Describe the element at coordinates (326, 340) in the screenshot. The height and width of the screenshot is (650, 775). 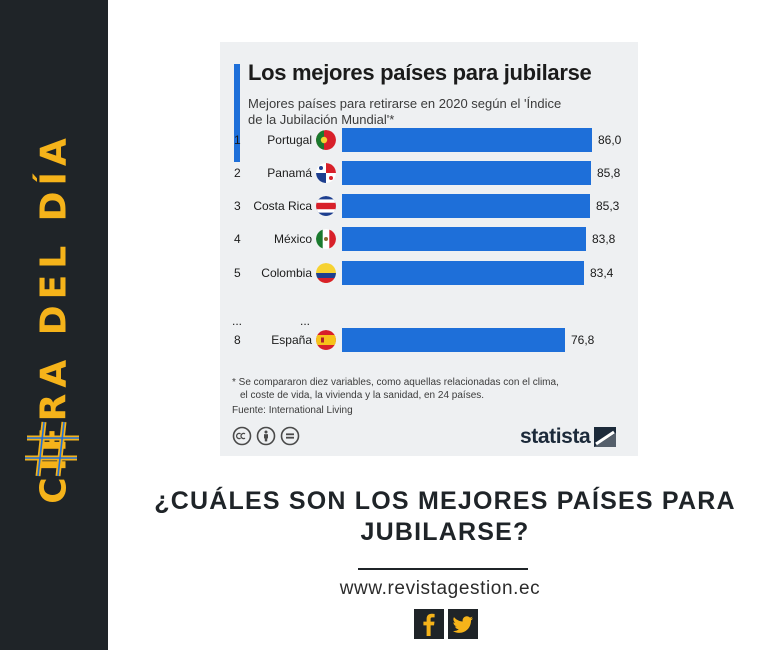
I see `spain-flag-icon` at that location.